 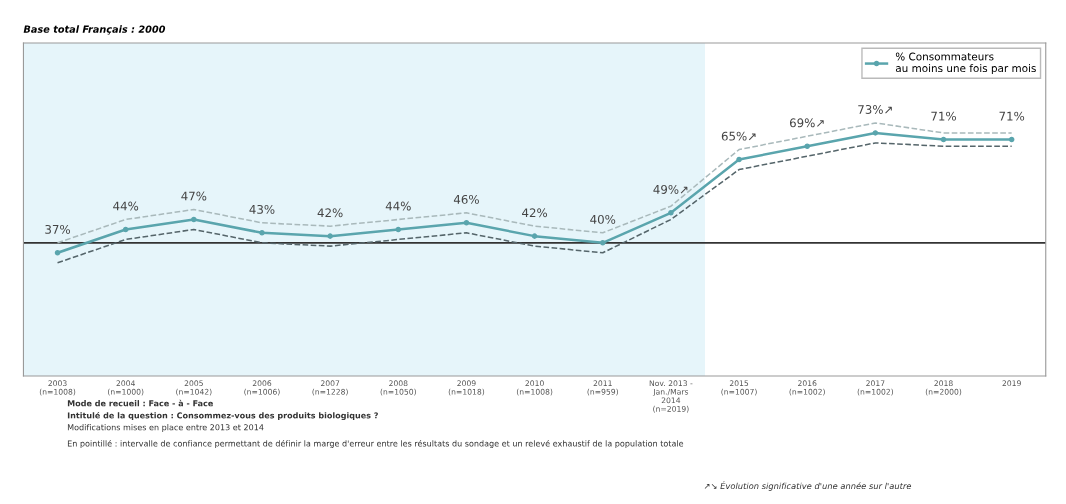 I want to click on data-label: 73%↗, so click(x=875, y=109).